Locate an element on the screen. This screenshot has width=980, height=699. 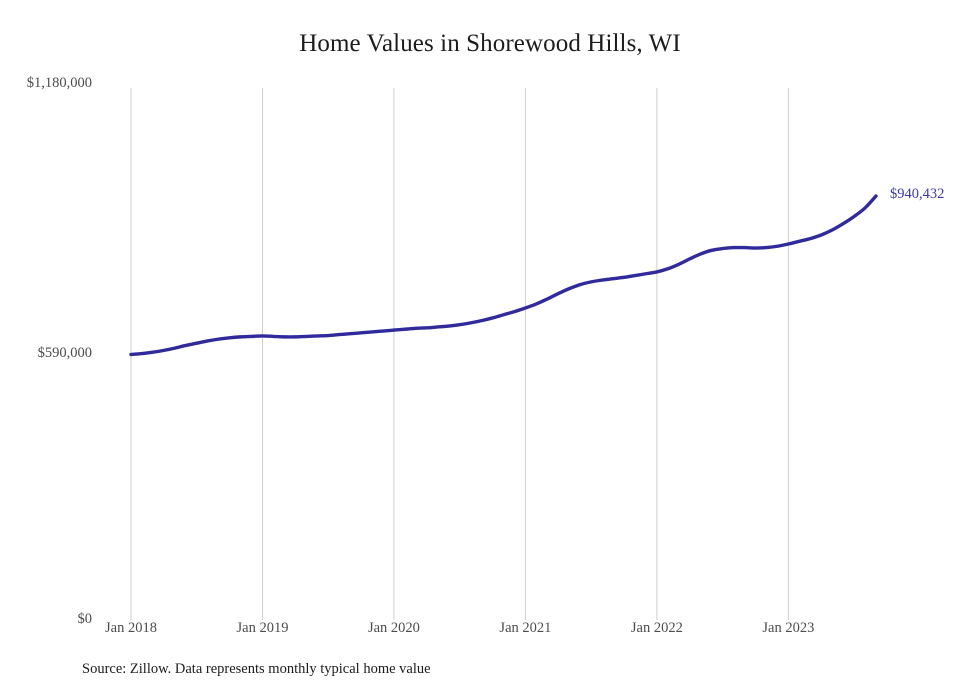
x-axis-tick-label-0: Jan 2018 is located at coordinates (131, 628).